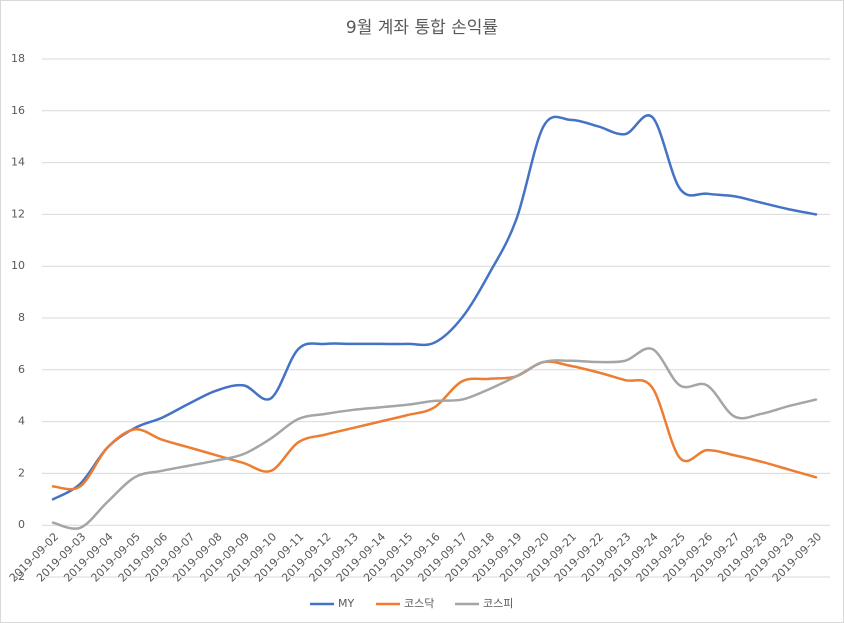 This screenshot has height=623, width=844. I want to click on y-tick-label: 4, so click(21, 421).